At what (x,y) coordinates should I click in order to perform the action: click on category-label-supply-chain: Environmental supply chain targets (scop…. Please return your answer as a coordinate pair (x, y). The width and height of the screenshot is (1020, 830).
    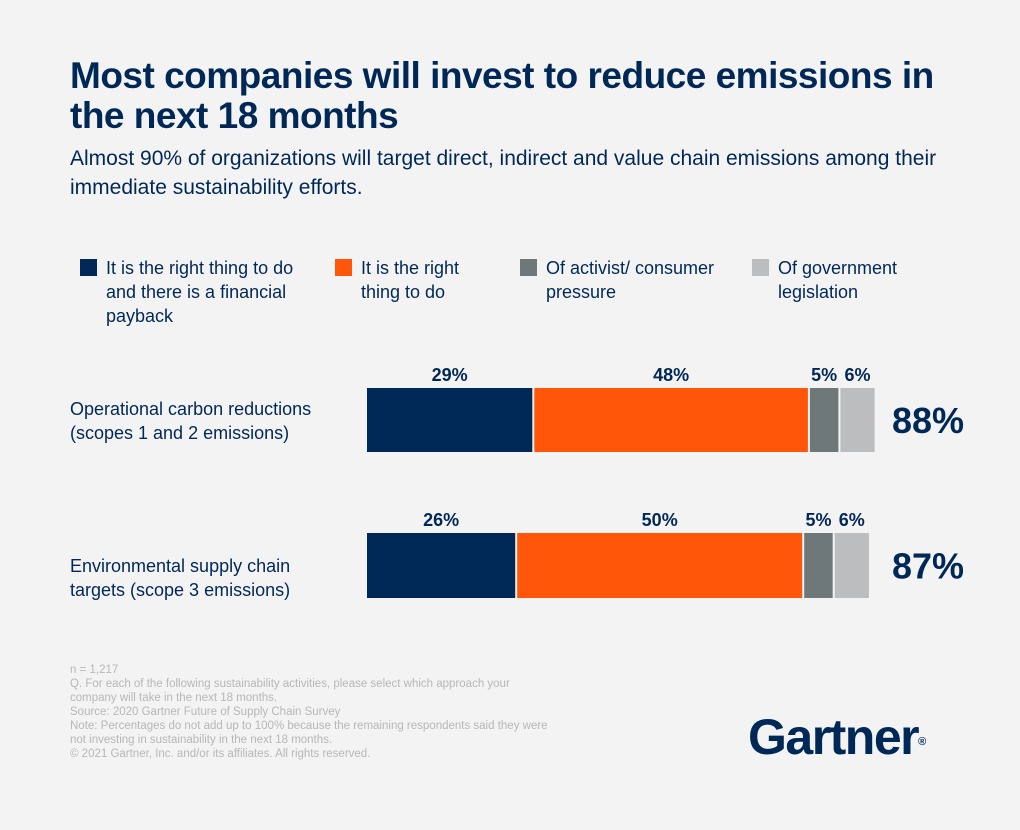
    Looking at the image, I should click on (180, 578).